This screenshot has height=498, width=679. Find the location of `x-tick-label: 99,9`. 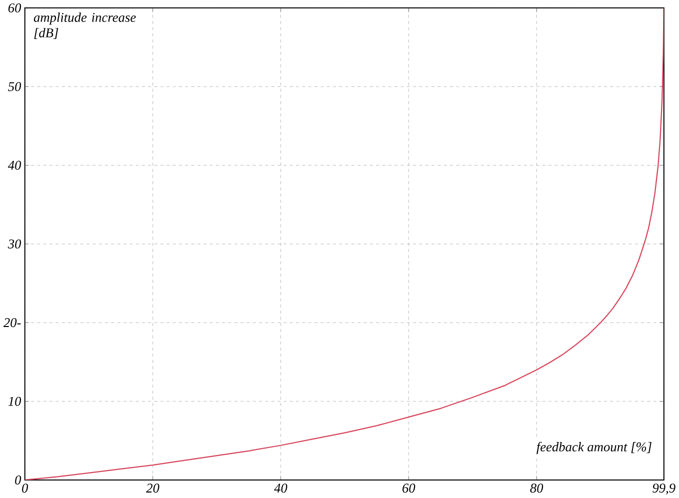

x-tick-label: 99,9 is located at coordinates (664, 489).